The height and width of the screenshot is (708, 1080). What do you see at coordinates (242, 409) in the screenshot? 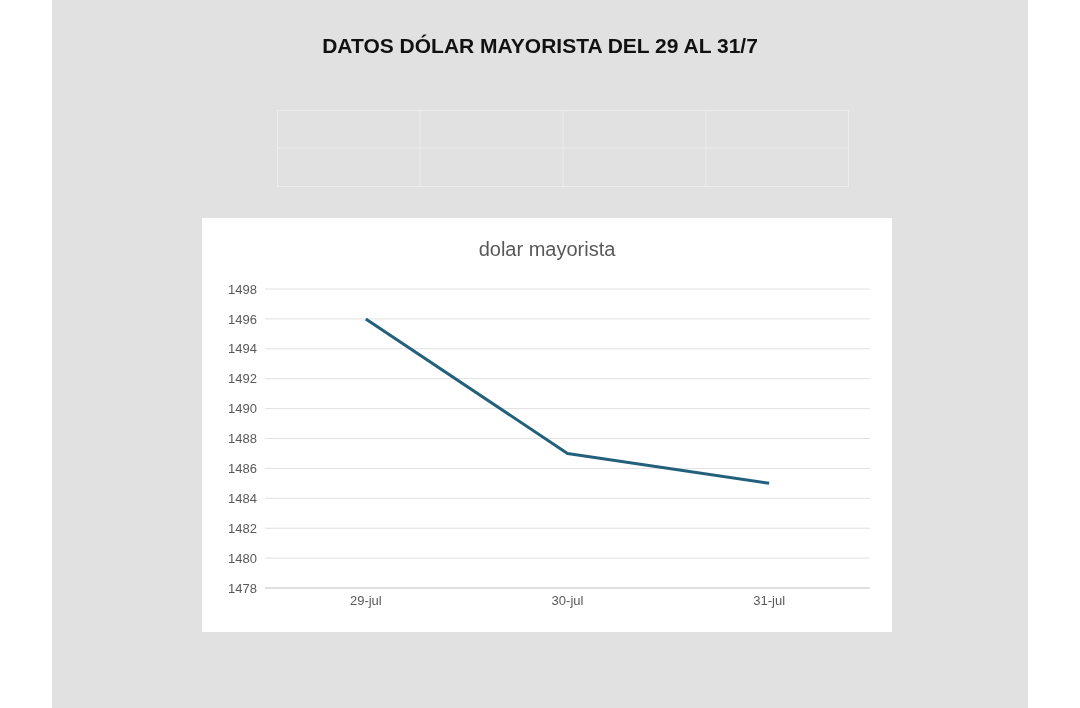
I see `y-tick-label: 1490` at bounding box center [242, 409].